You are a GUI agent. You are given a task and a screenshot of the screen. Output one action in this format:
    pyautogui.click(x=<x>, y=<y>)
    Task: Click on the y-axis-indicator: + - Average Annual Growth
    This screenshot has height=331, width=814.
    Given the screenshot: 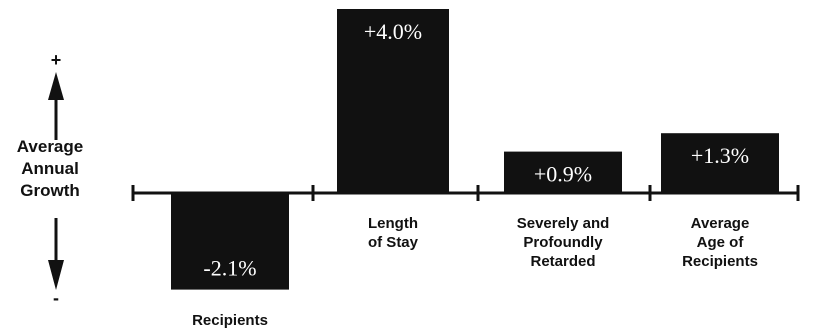 What is the action you would take?
    pyautogui.click(x=50, y=179)
    